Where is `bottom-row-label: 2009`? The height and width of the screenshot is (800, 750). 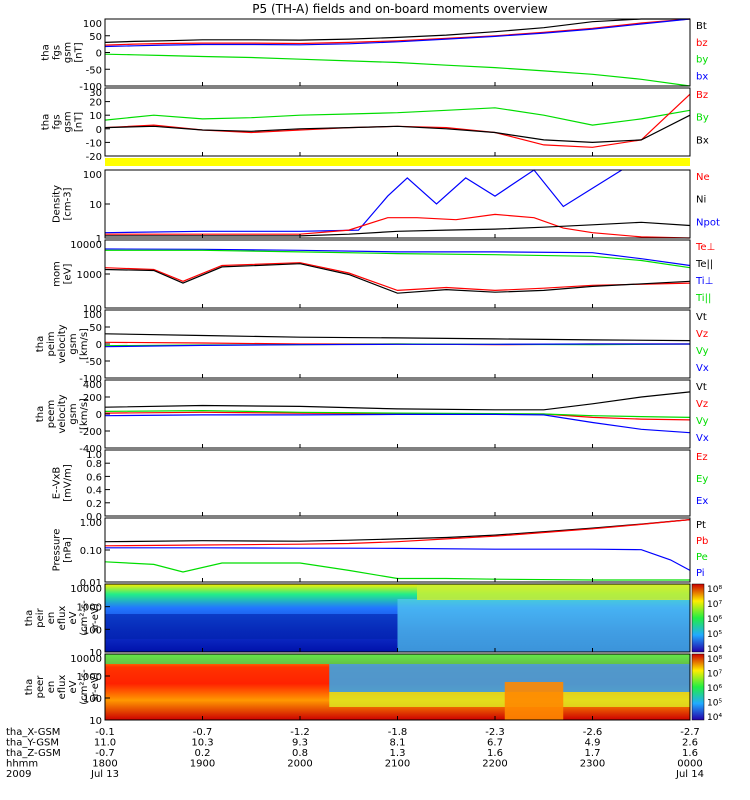
bottom-row-label: 2009 is located at coordinates (18, 774).